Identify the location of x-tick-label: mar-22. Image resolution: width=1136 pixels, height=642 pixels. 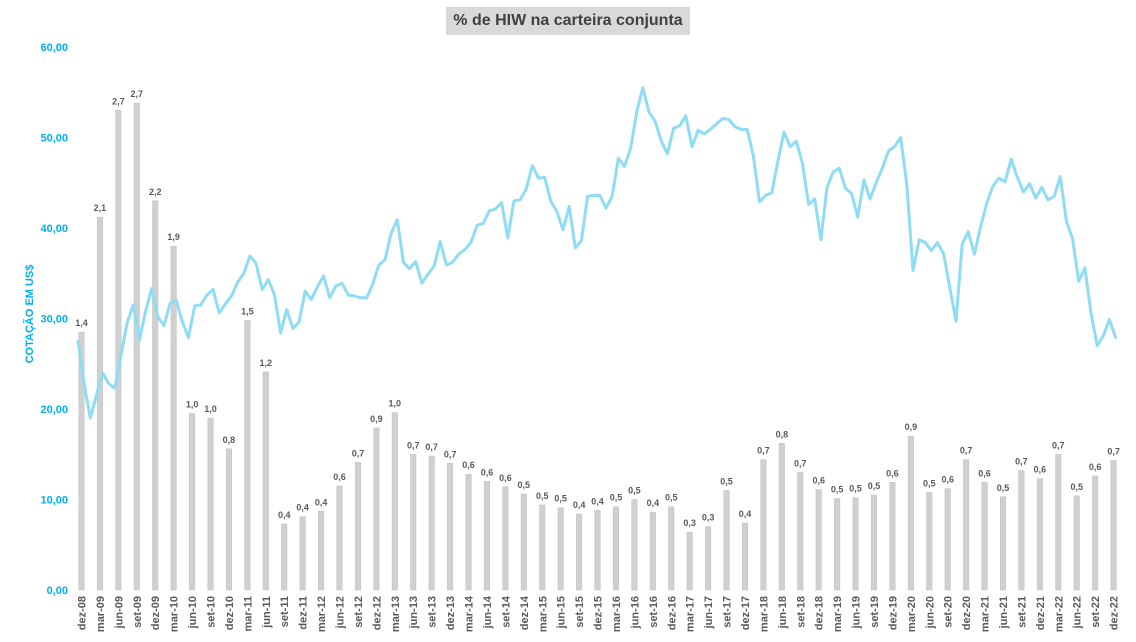
(1059, 614).